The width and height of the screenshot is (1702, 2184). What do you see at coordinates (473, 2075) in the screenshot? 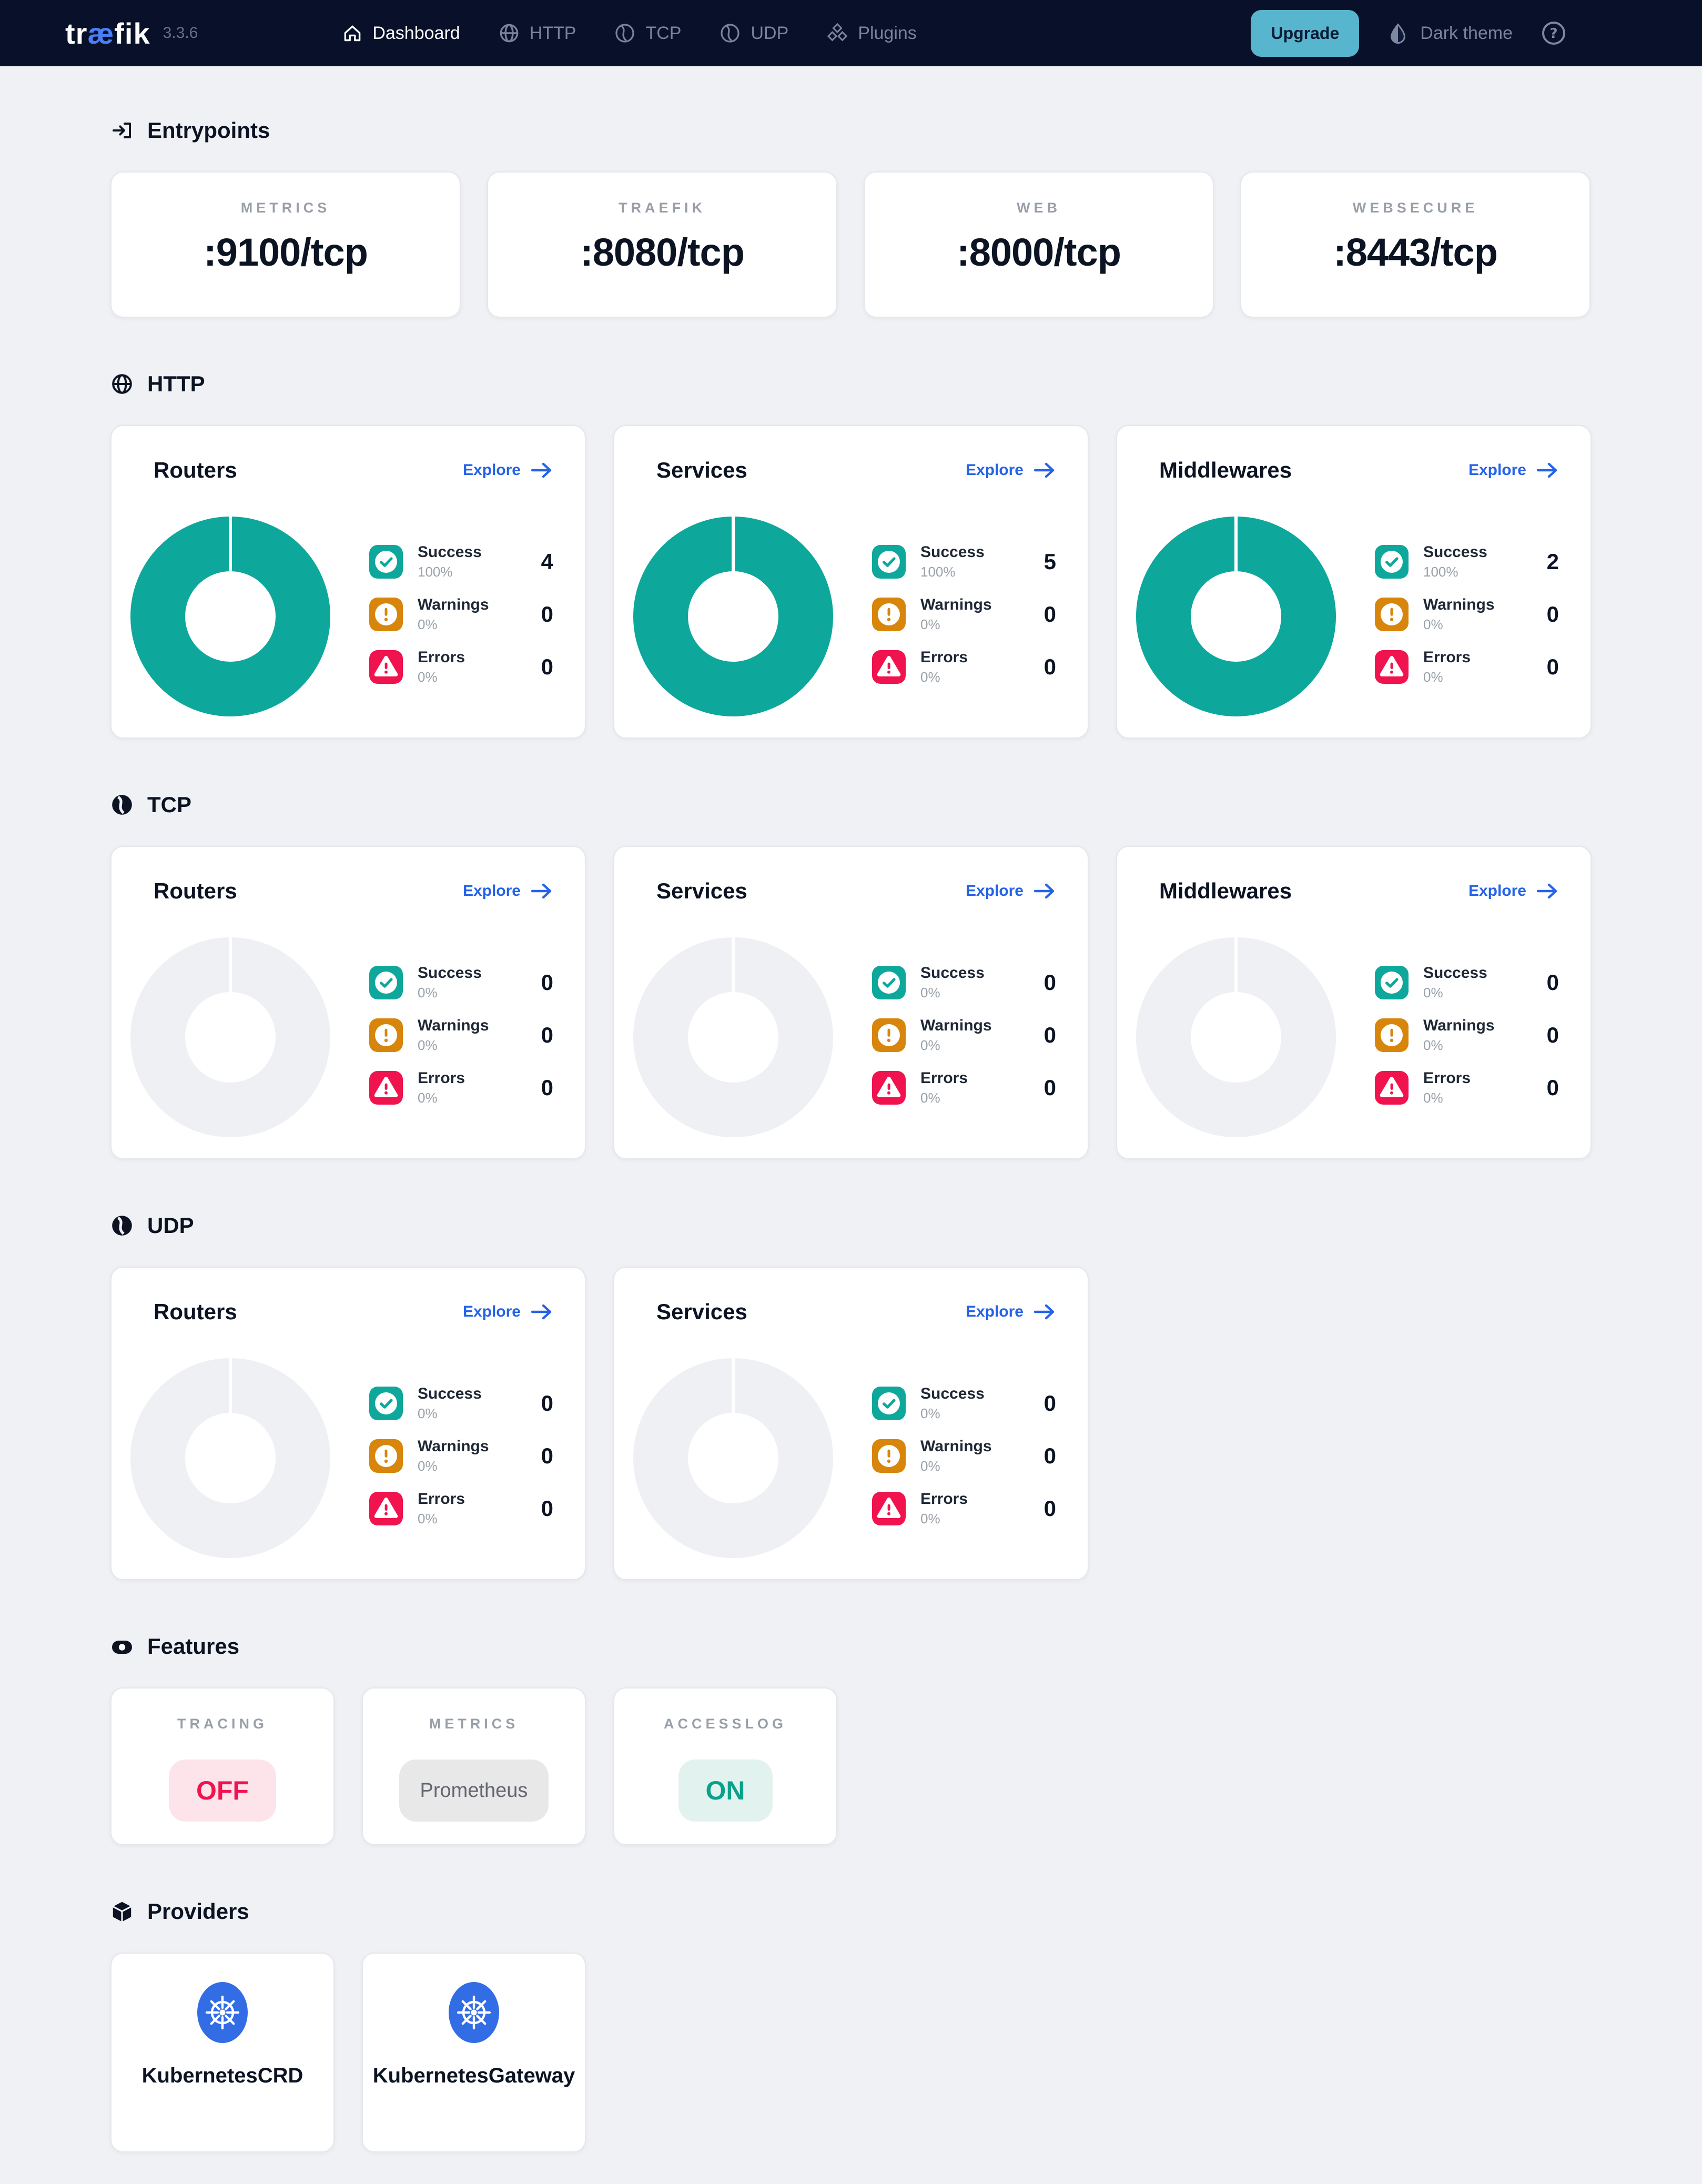
I see `provider-name: KubernetesGateway` at bounding box center [473, 2075].